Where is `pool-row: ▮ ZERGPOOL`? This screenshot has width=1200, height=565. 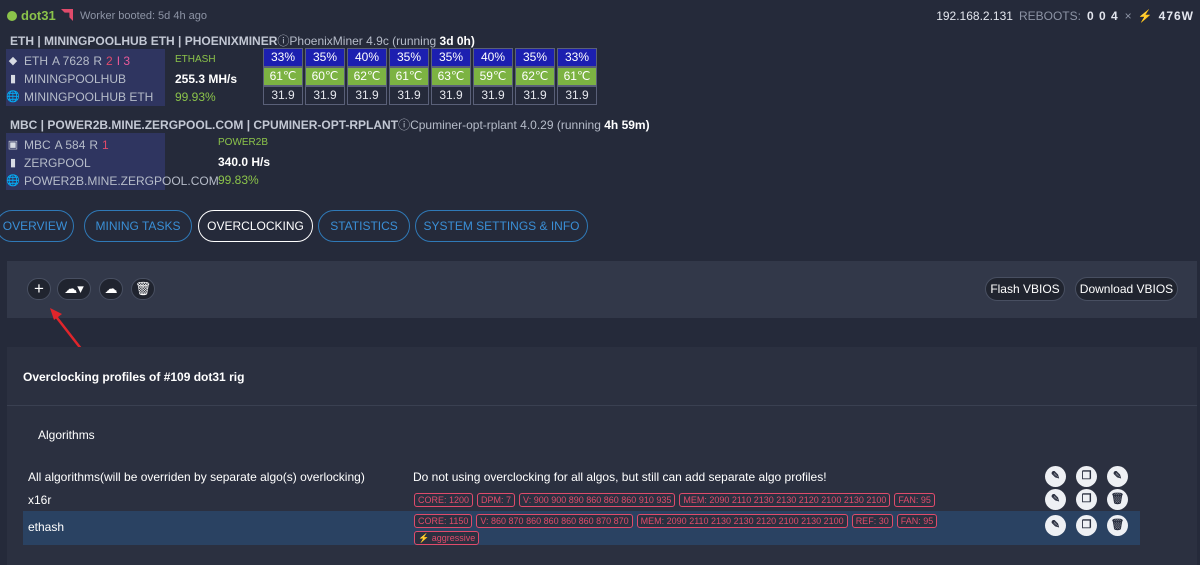
pool-row: ▮ ZERGPOOL is located at coordinates (48, 162).